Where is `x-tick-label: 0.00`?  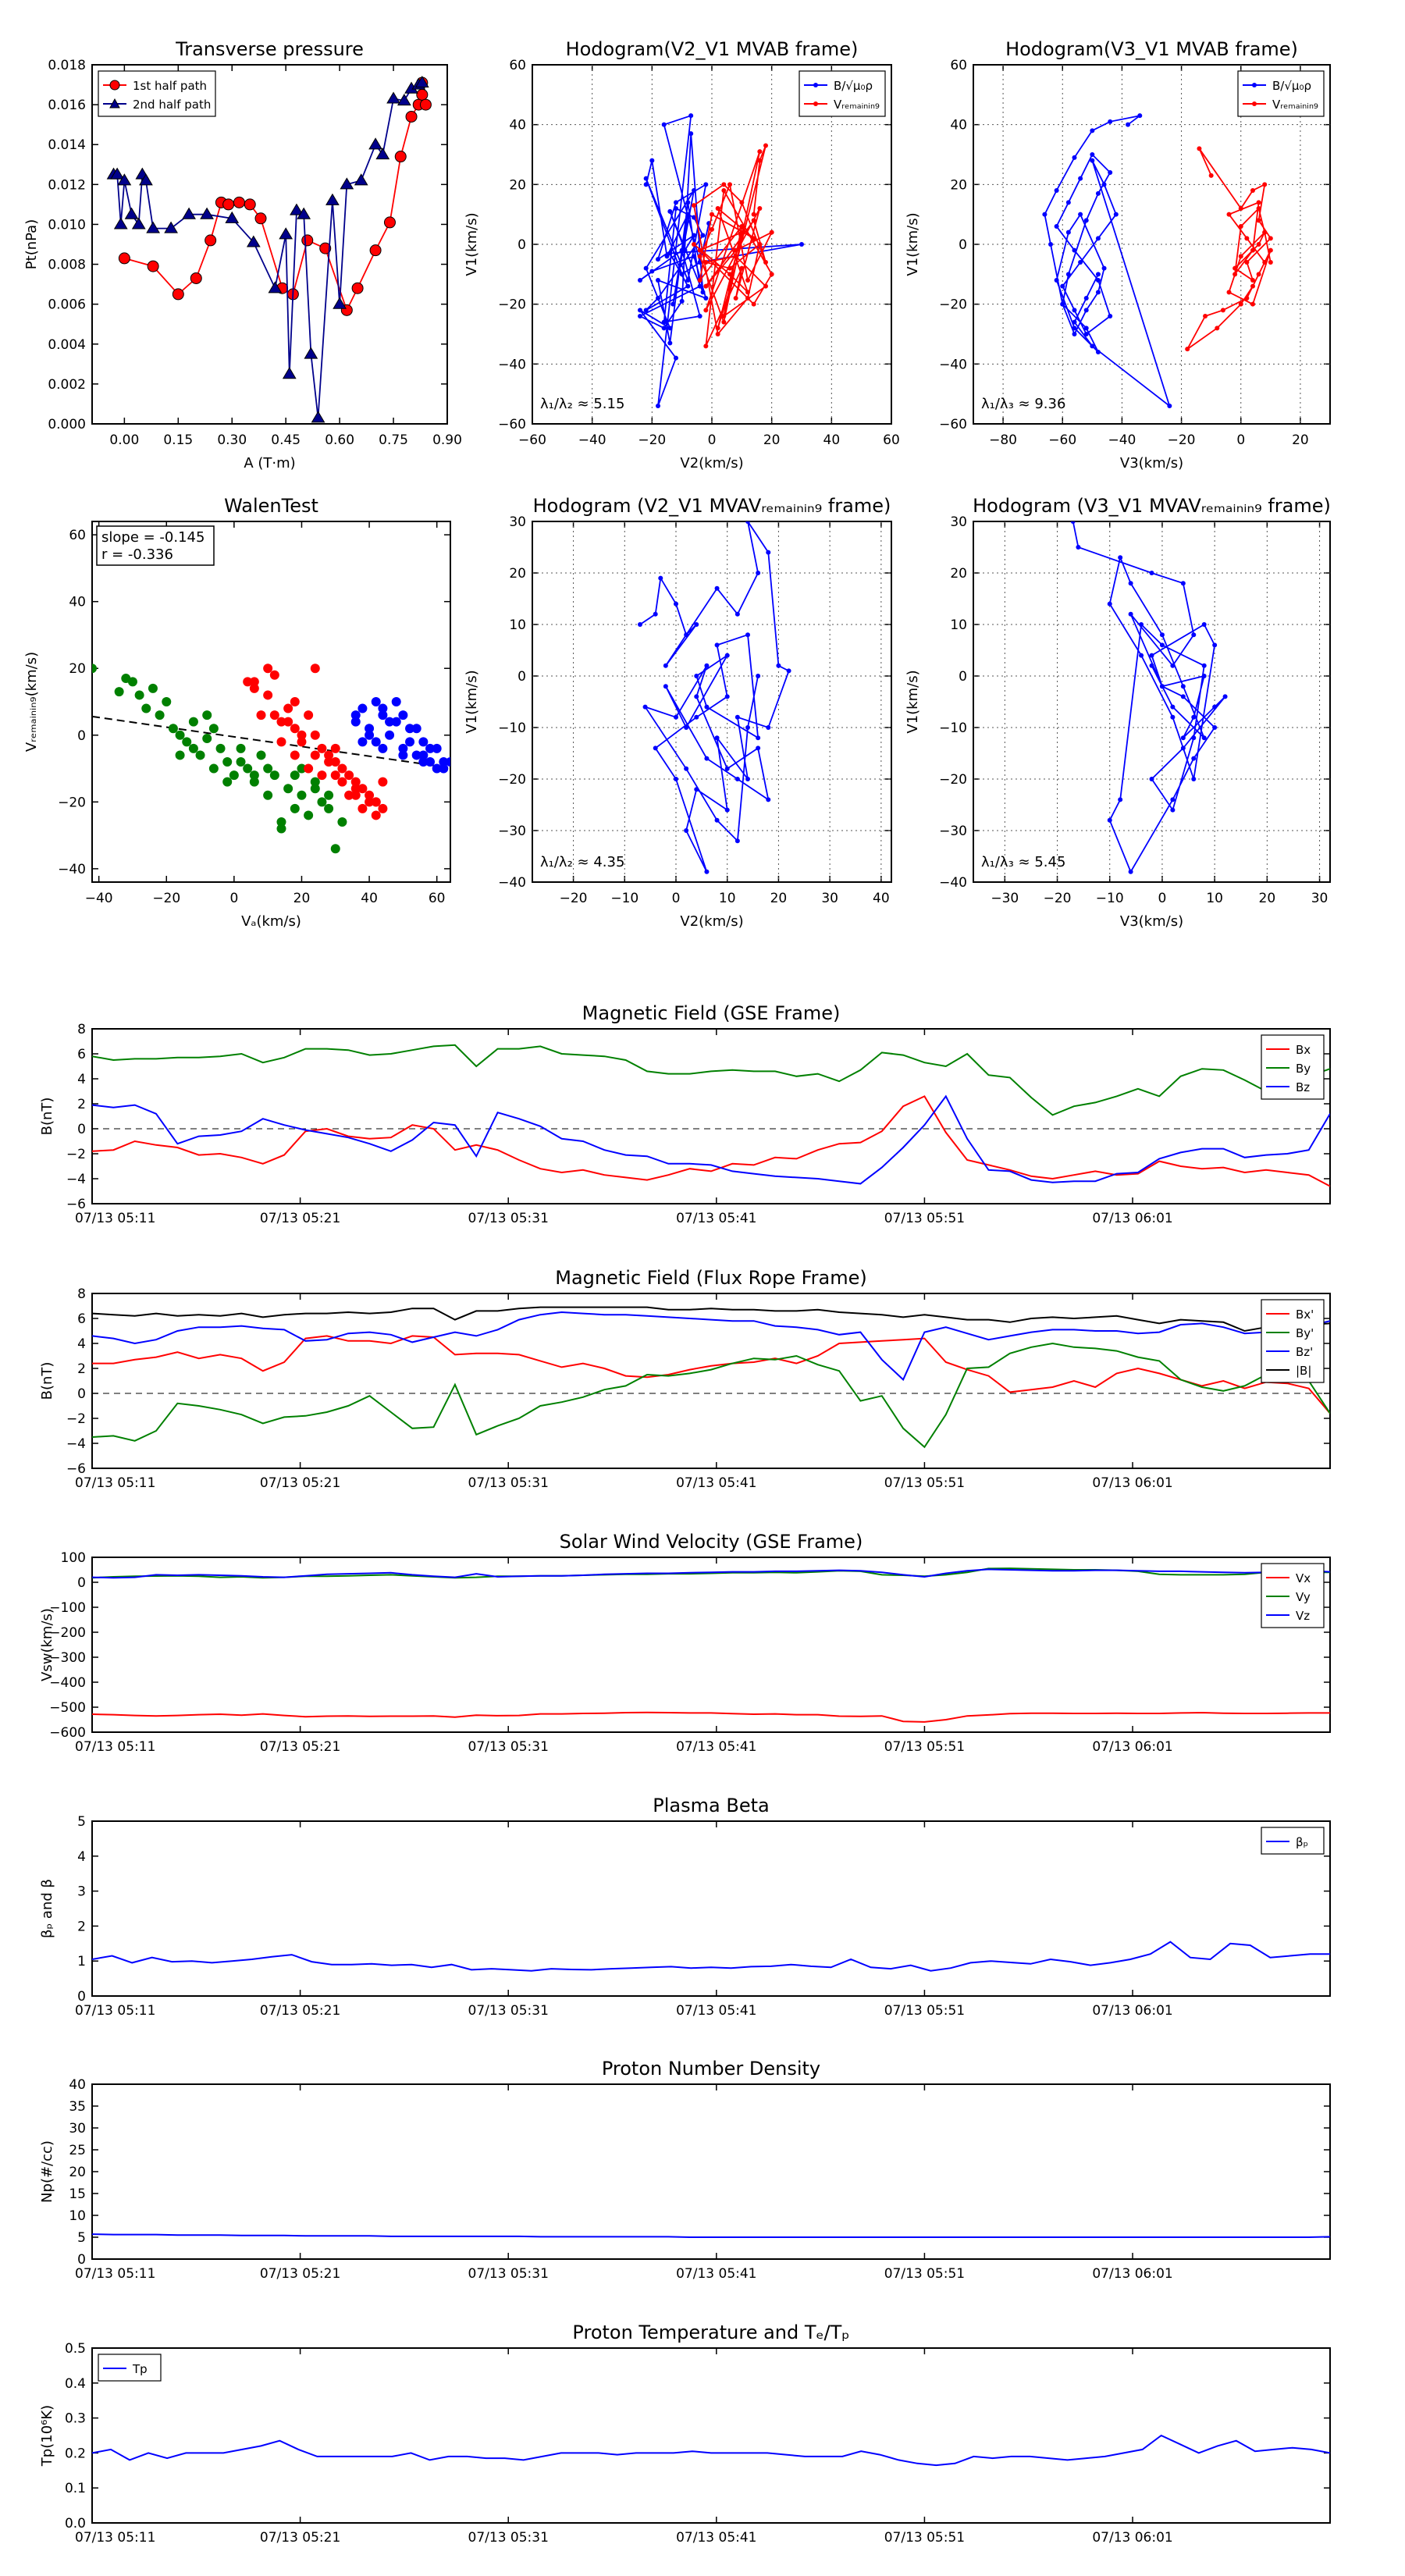 x-tick-label: 0.00 is located at coordinates (124, 440).